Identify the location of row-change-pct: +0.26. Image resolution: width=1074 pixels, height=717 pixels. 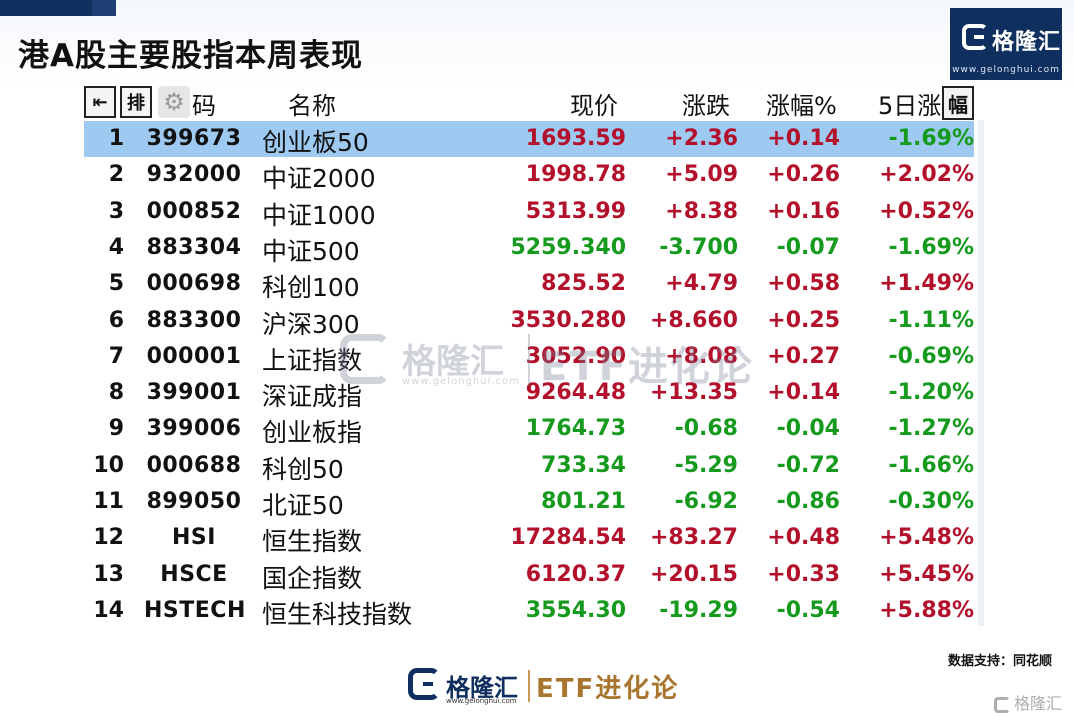
(803, 175).